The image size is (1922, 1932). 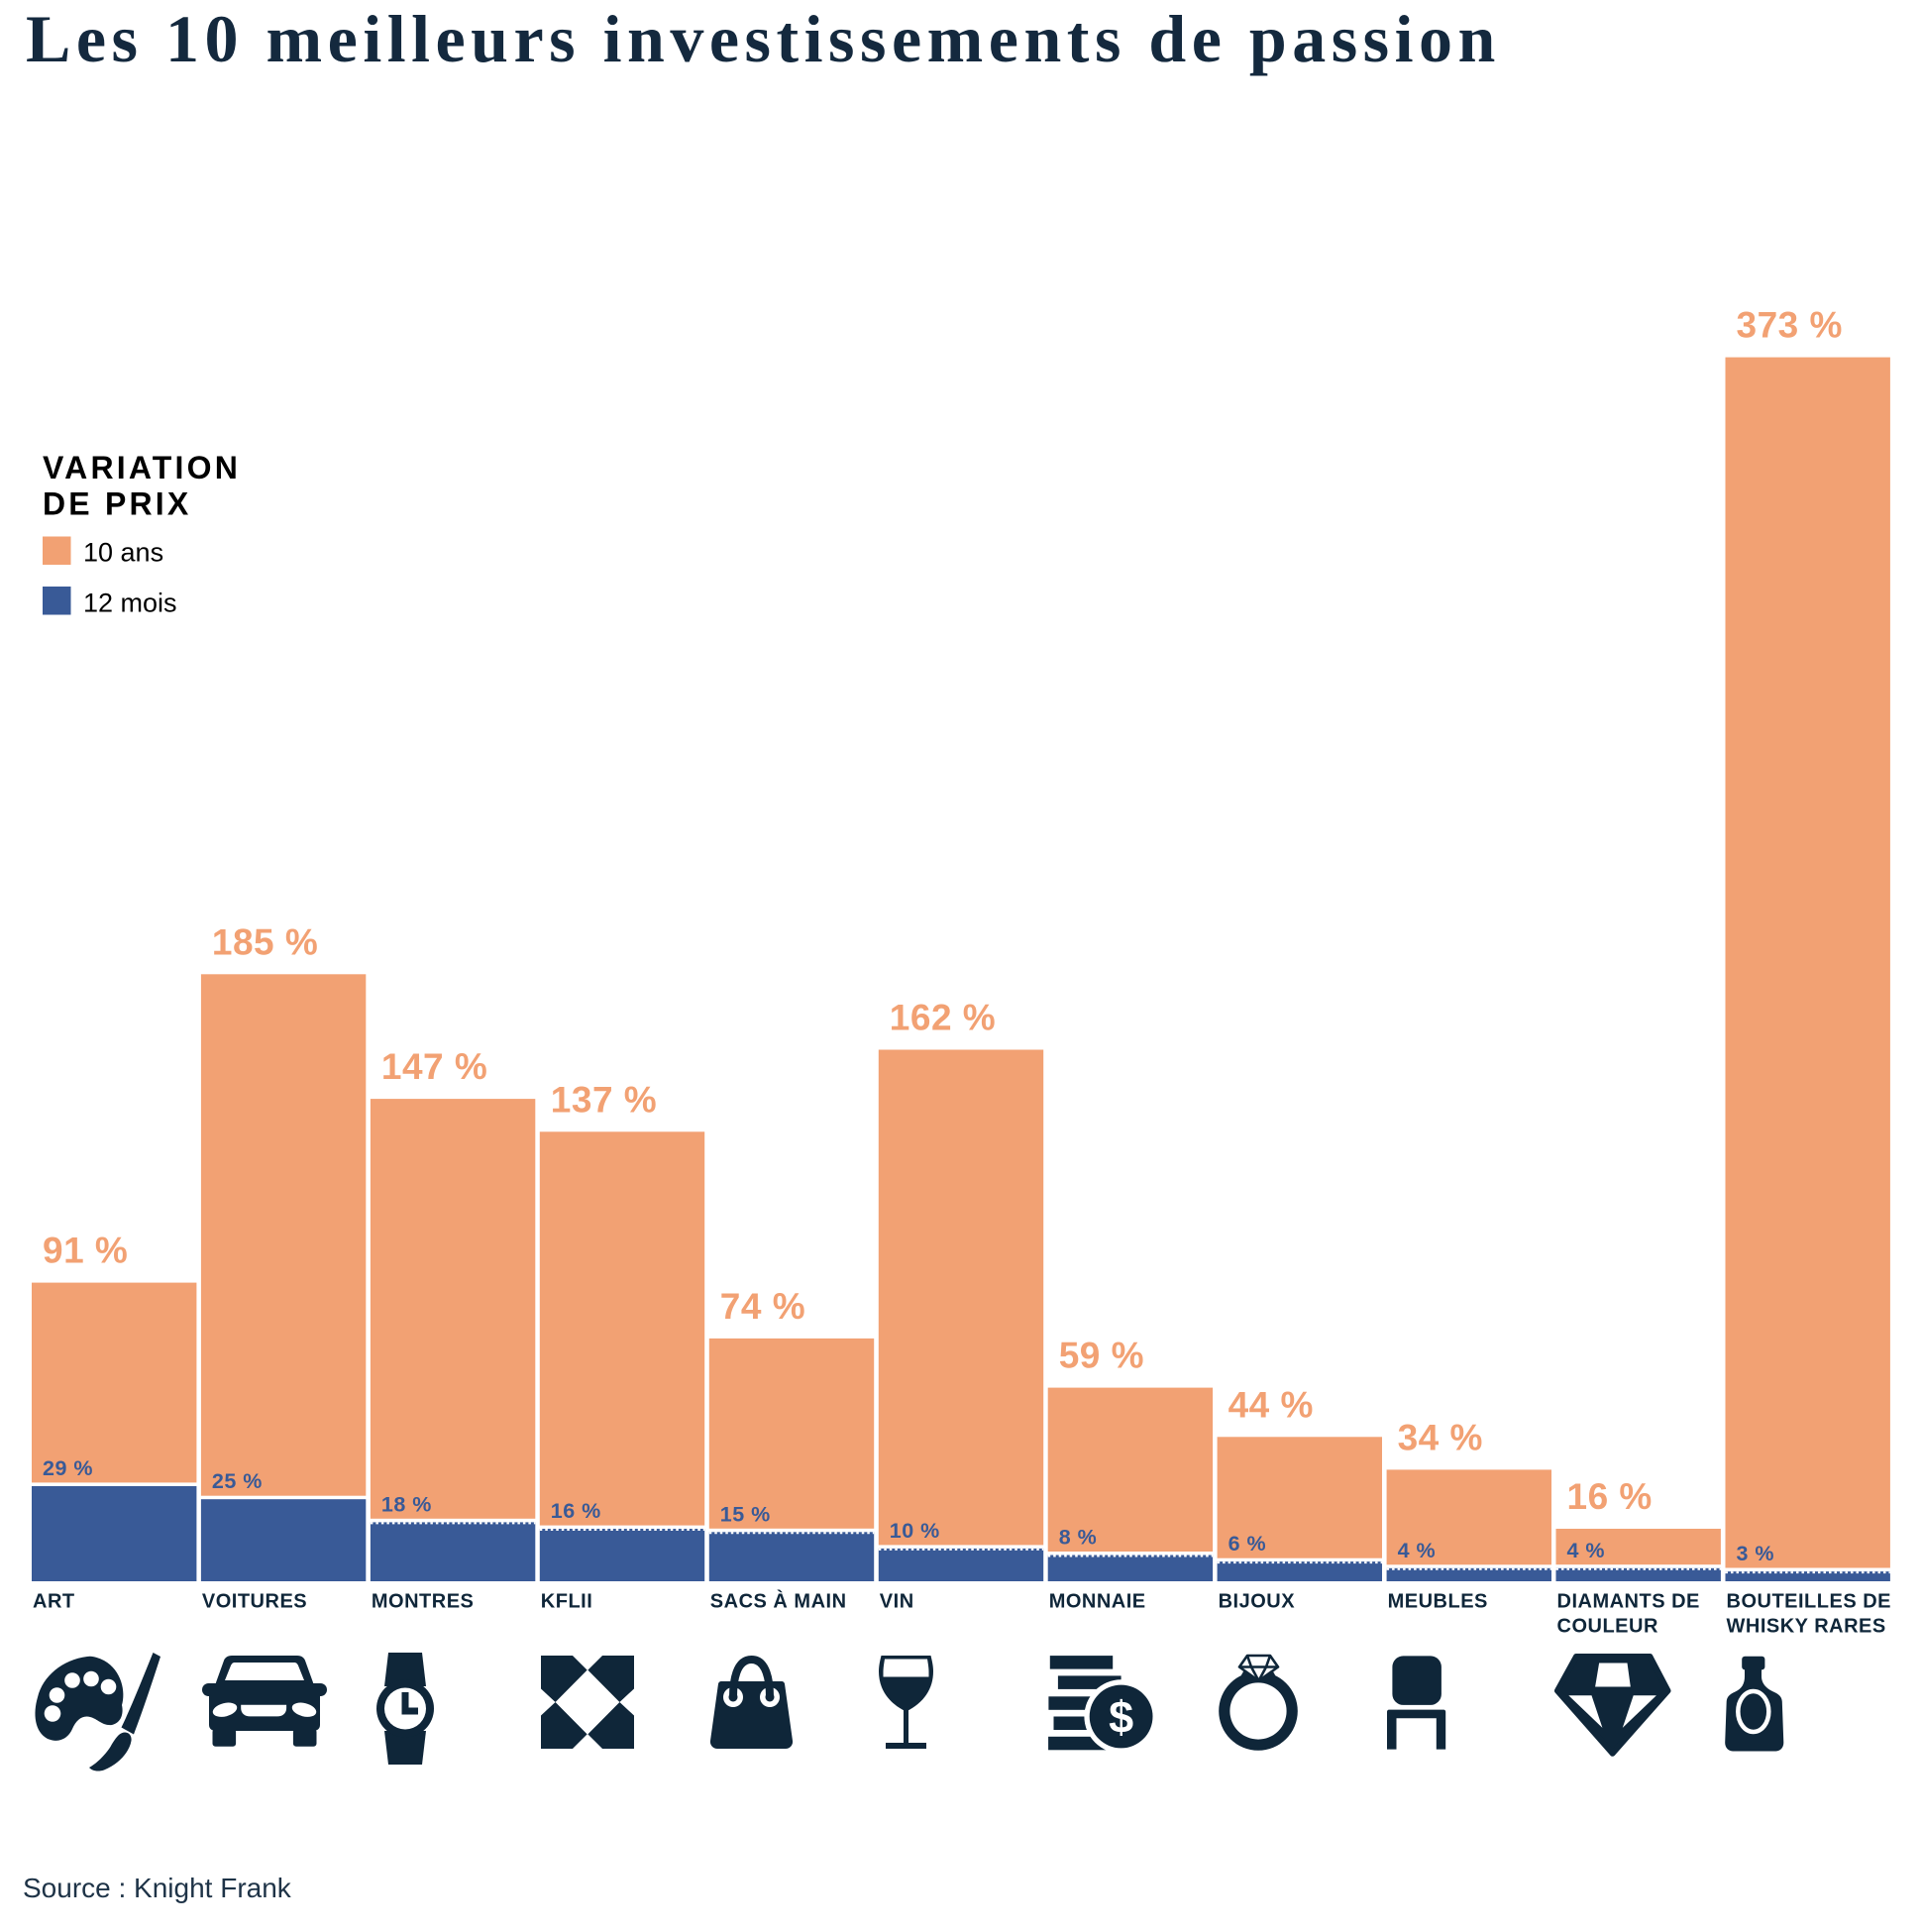 I want to click on svg-text: 6 %, so click(x=1248, y=1544).